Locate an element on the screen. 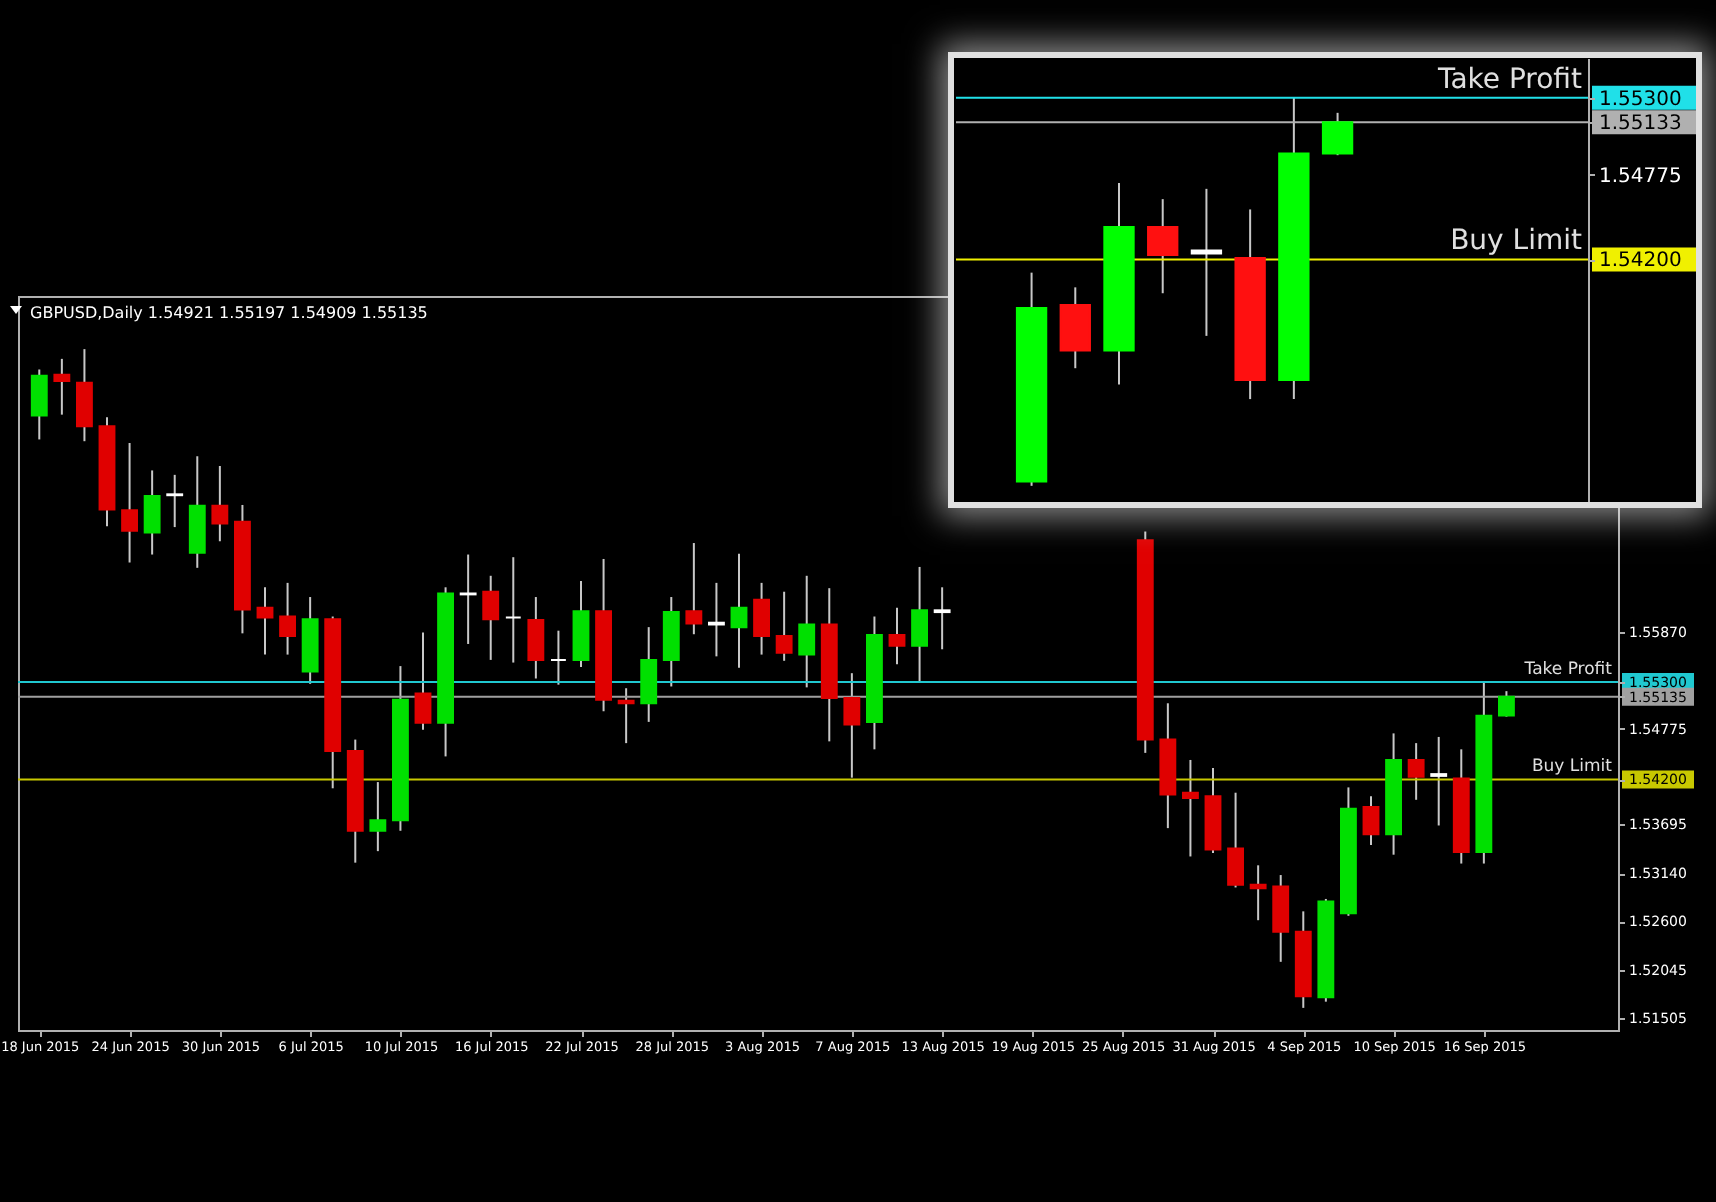 This screenshot has width=1716, height=1202. y-tick-label: 1.54200 is located at coordinates (1640, 261).